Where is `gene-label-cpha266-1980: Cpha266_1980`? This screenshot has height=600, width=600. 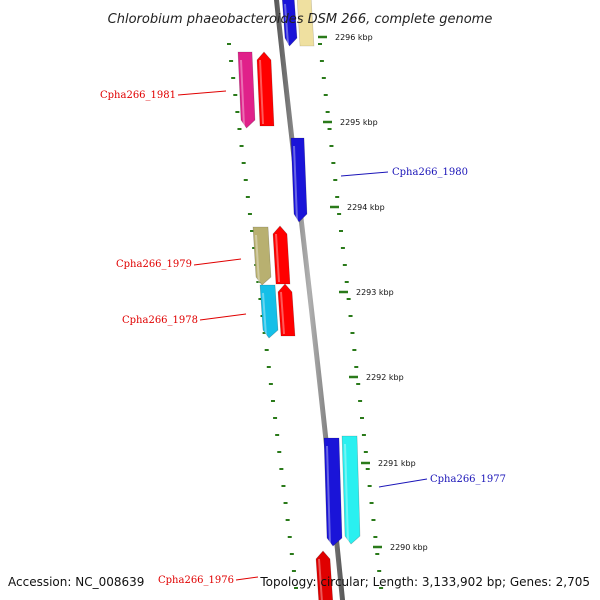 gene-label-cpha266-1980: Cpha266_1980 is located at coordinates (430, 172).